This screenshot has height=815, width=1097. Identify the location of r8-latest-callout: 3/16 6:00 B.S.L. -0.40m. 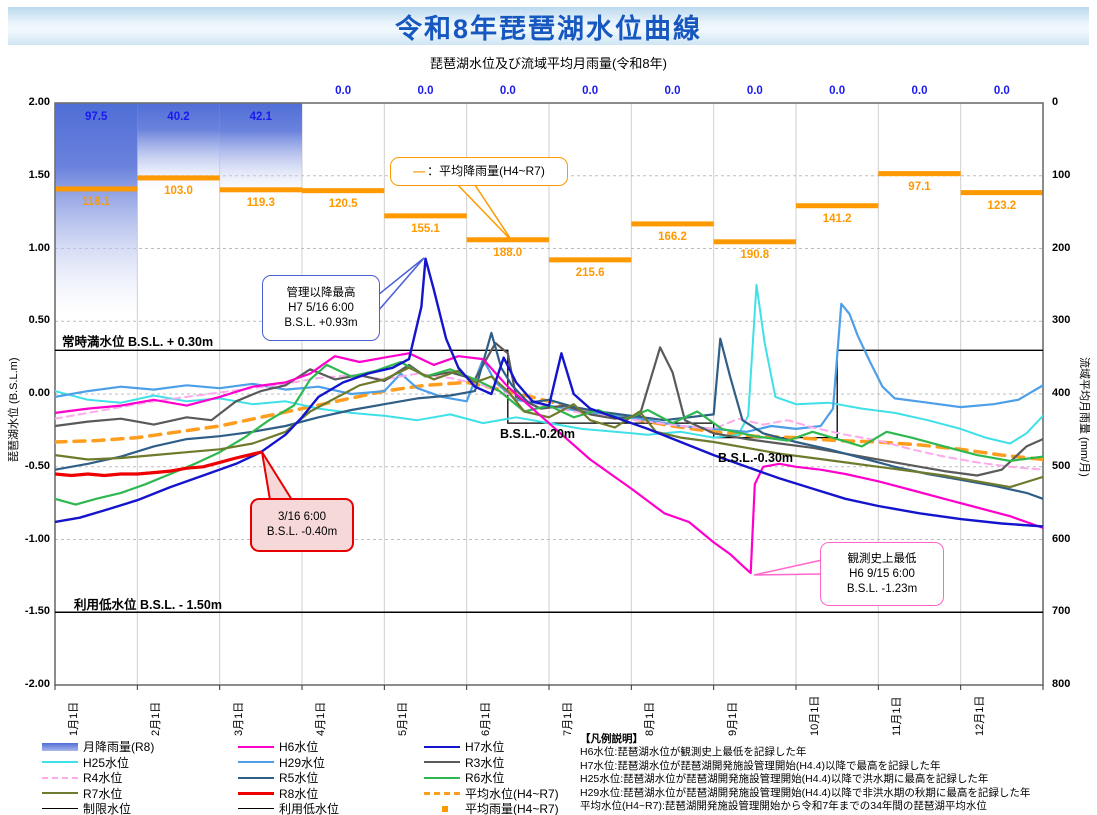
(302, 525).